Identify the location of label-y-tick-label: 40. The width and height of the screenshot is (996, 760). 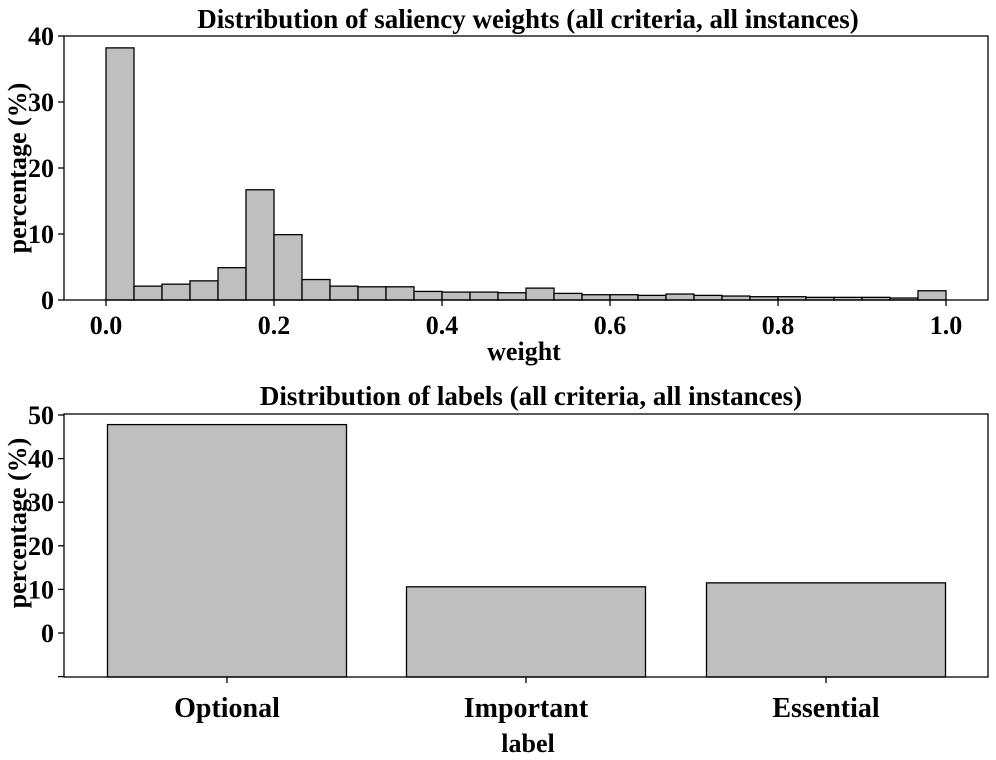
(41, 459).